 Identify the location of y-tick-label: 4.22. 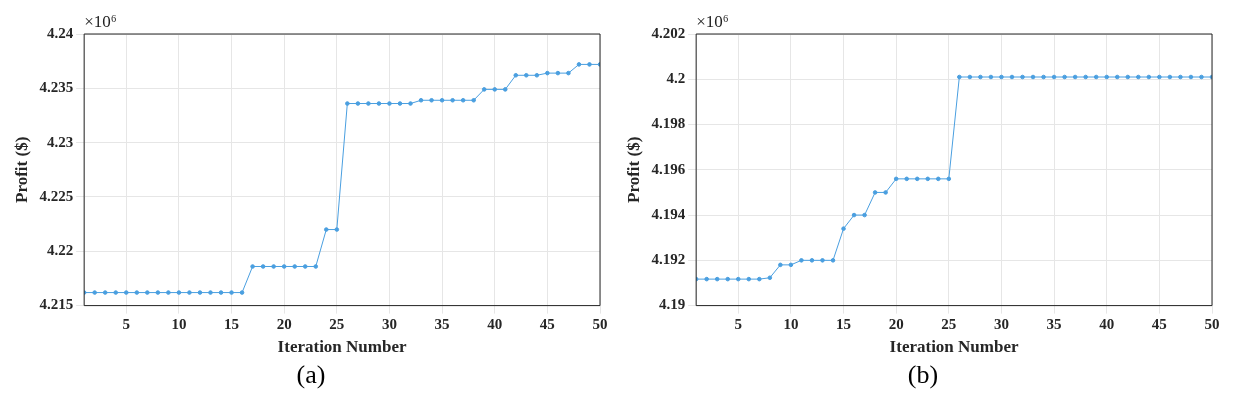
(60, 250).